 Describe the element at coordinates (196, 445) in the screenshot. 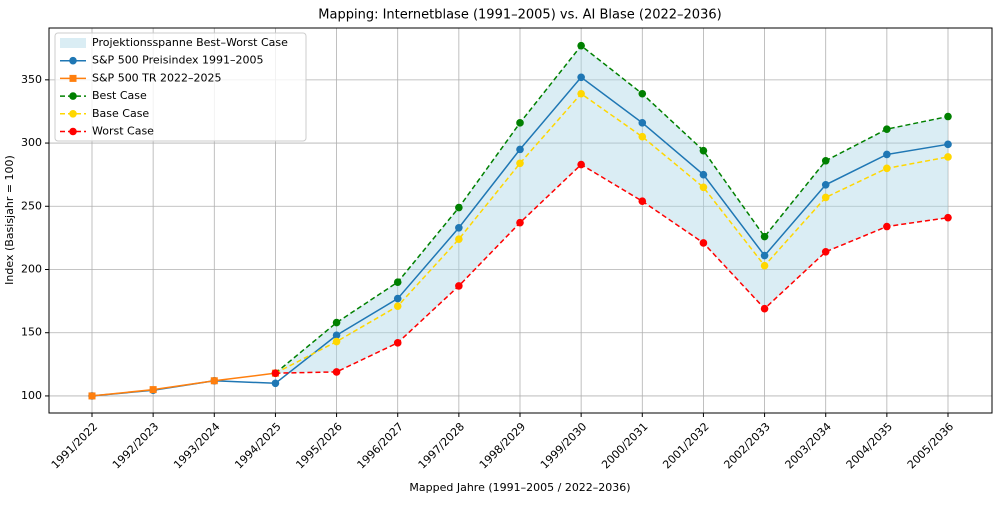

I see `x-tick-label: 1993/2024` at that location.